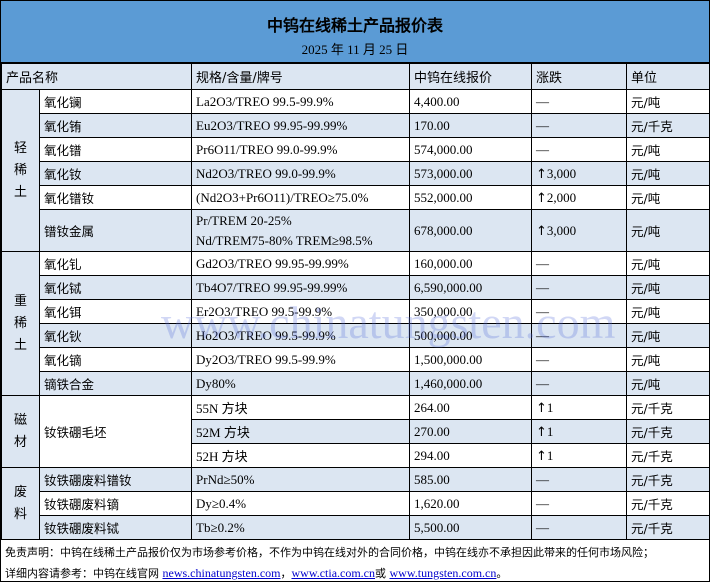  Describe the element at coordinates (471, 383) in the screenshot. I see `price-cell: 1,460,000.00` at that location.